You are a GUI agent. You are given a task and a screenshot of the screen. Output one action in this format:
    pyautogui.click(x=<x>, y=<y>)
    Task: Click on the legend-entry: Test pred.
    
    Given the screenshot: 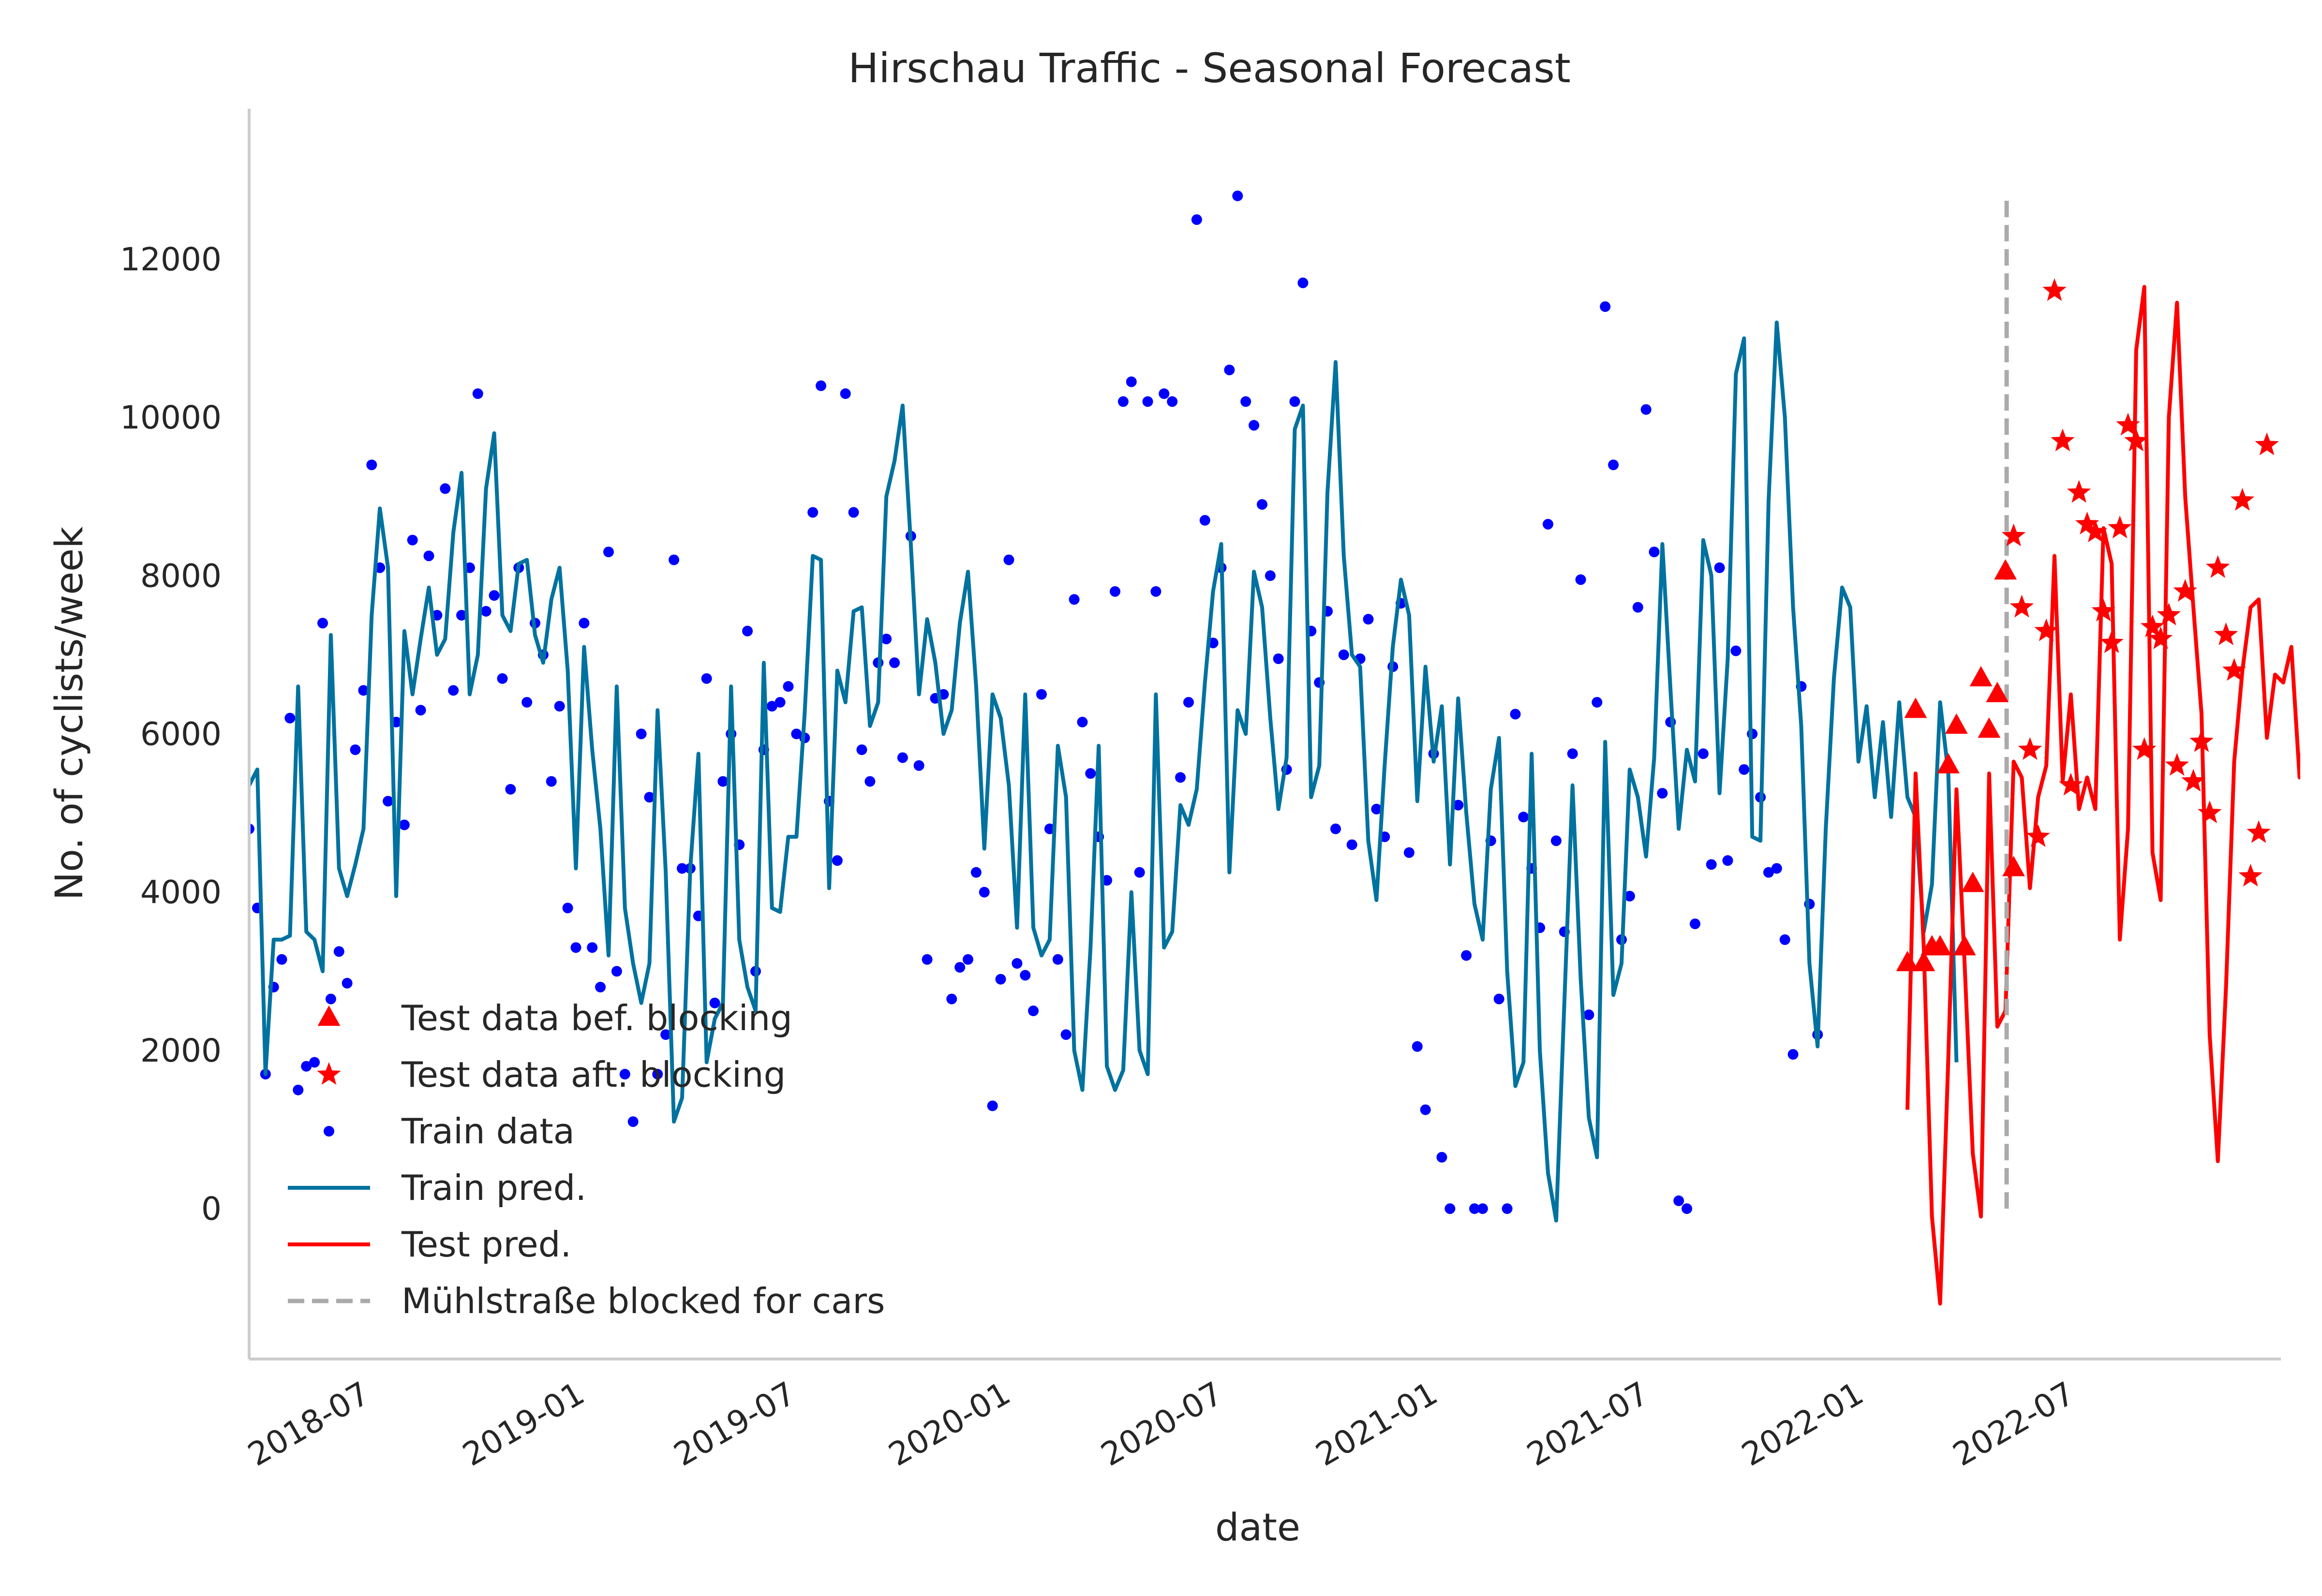 What is the action you would take?
    pyautogui.click(x=429, y=1244)
    